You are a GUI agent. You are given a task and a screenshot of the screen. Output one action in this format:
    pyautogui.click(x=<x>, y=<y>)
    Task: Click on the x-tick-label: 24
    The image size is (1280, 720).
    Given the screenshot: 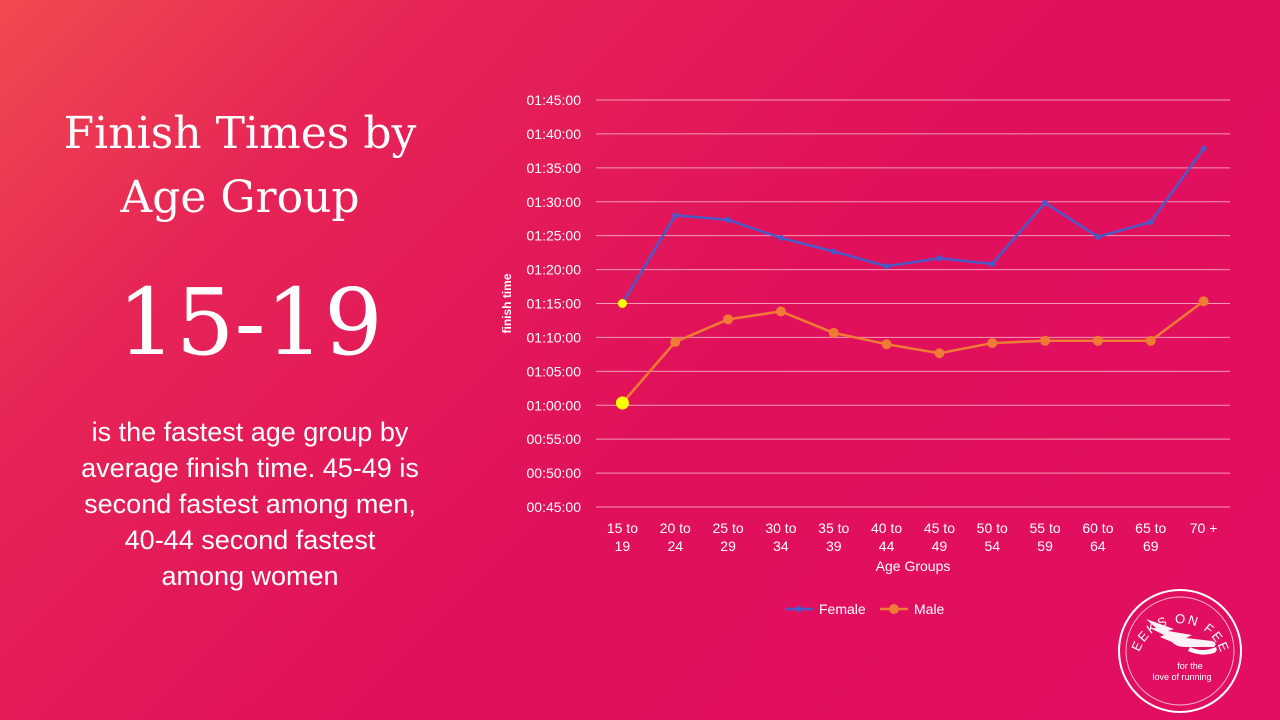 What is the action you would take?
    pyautogui.click(x=675, y=546)
    